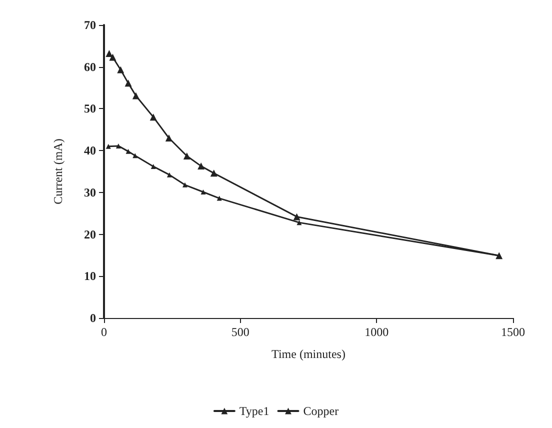 The width and height of the screenshot is (552, 428). I want to click on x-tick-label: 1000, so click(376, 332).